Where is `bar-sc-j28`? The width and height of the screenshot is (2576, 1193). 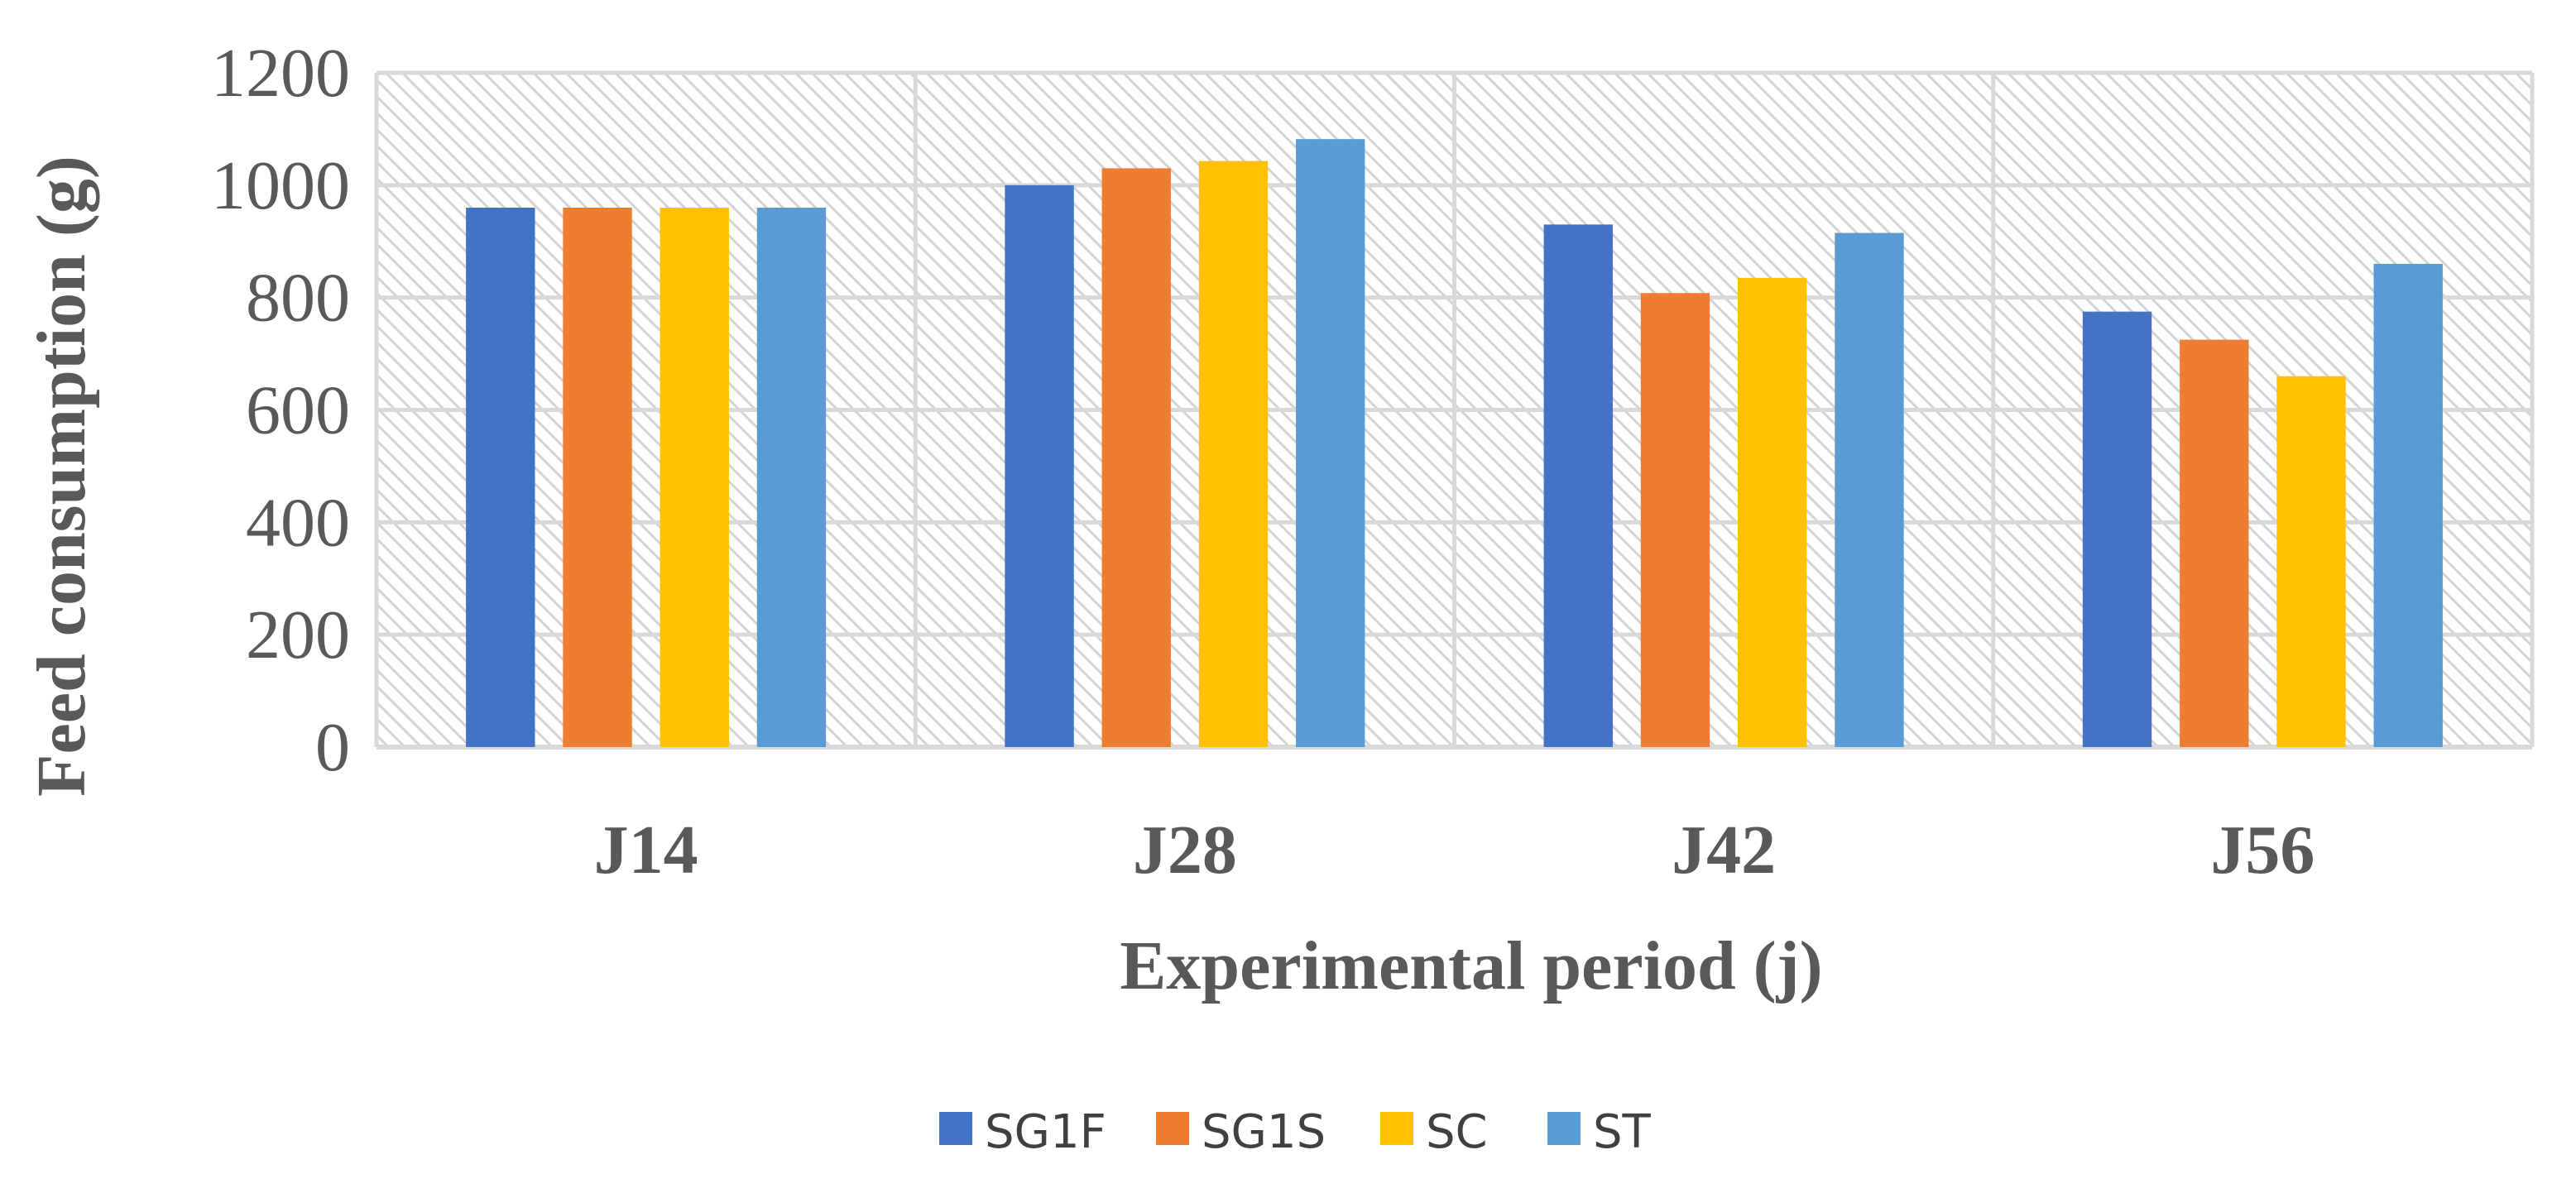 bar-sc-j28 is located at coordinates (1234, 454).